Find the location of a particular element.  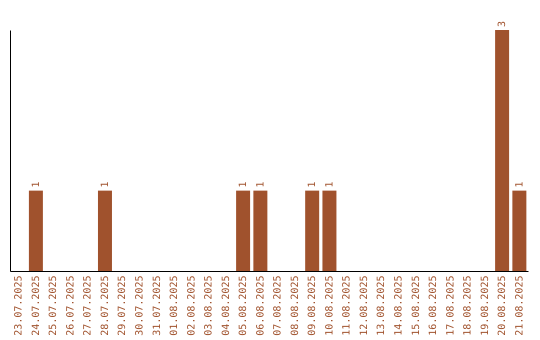

data-label: 3 is located at coordinates (502, 23).